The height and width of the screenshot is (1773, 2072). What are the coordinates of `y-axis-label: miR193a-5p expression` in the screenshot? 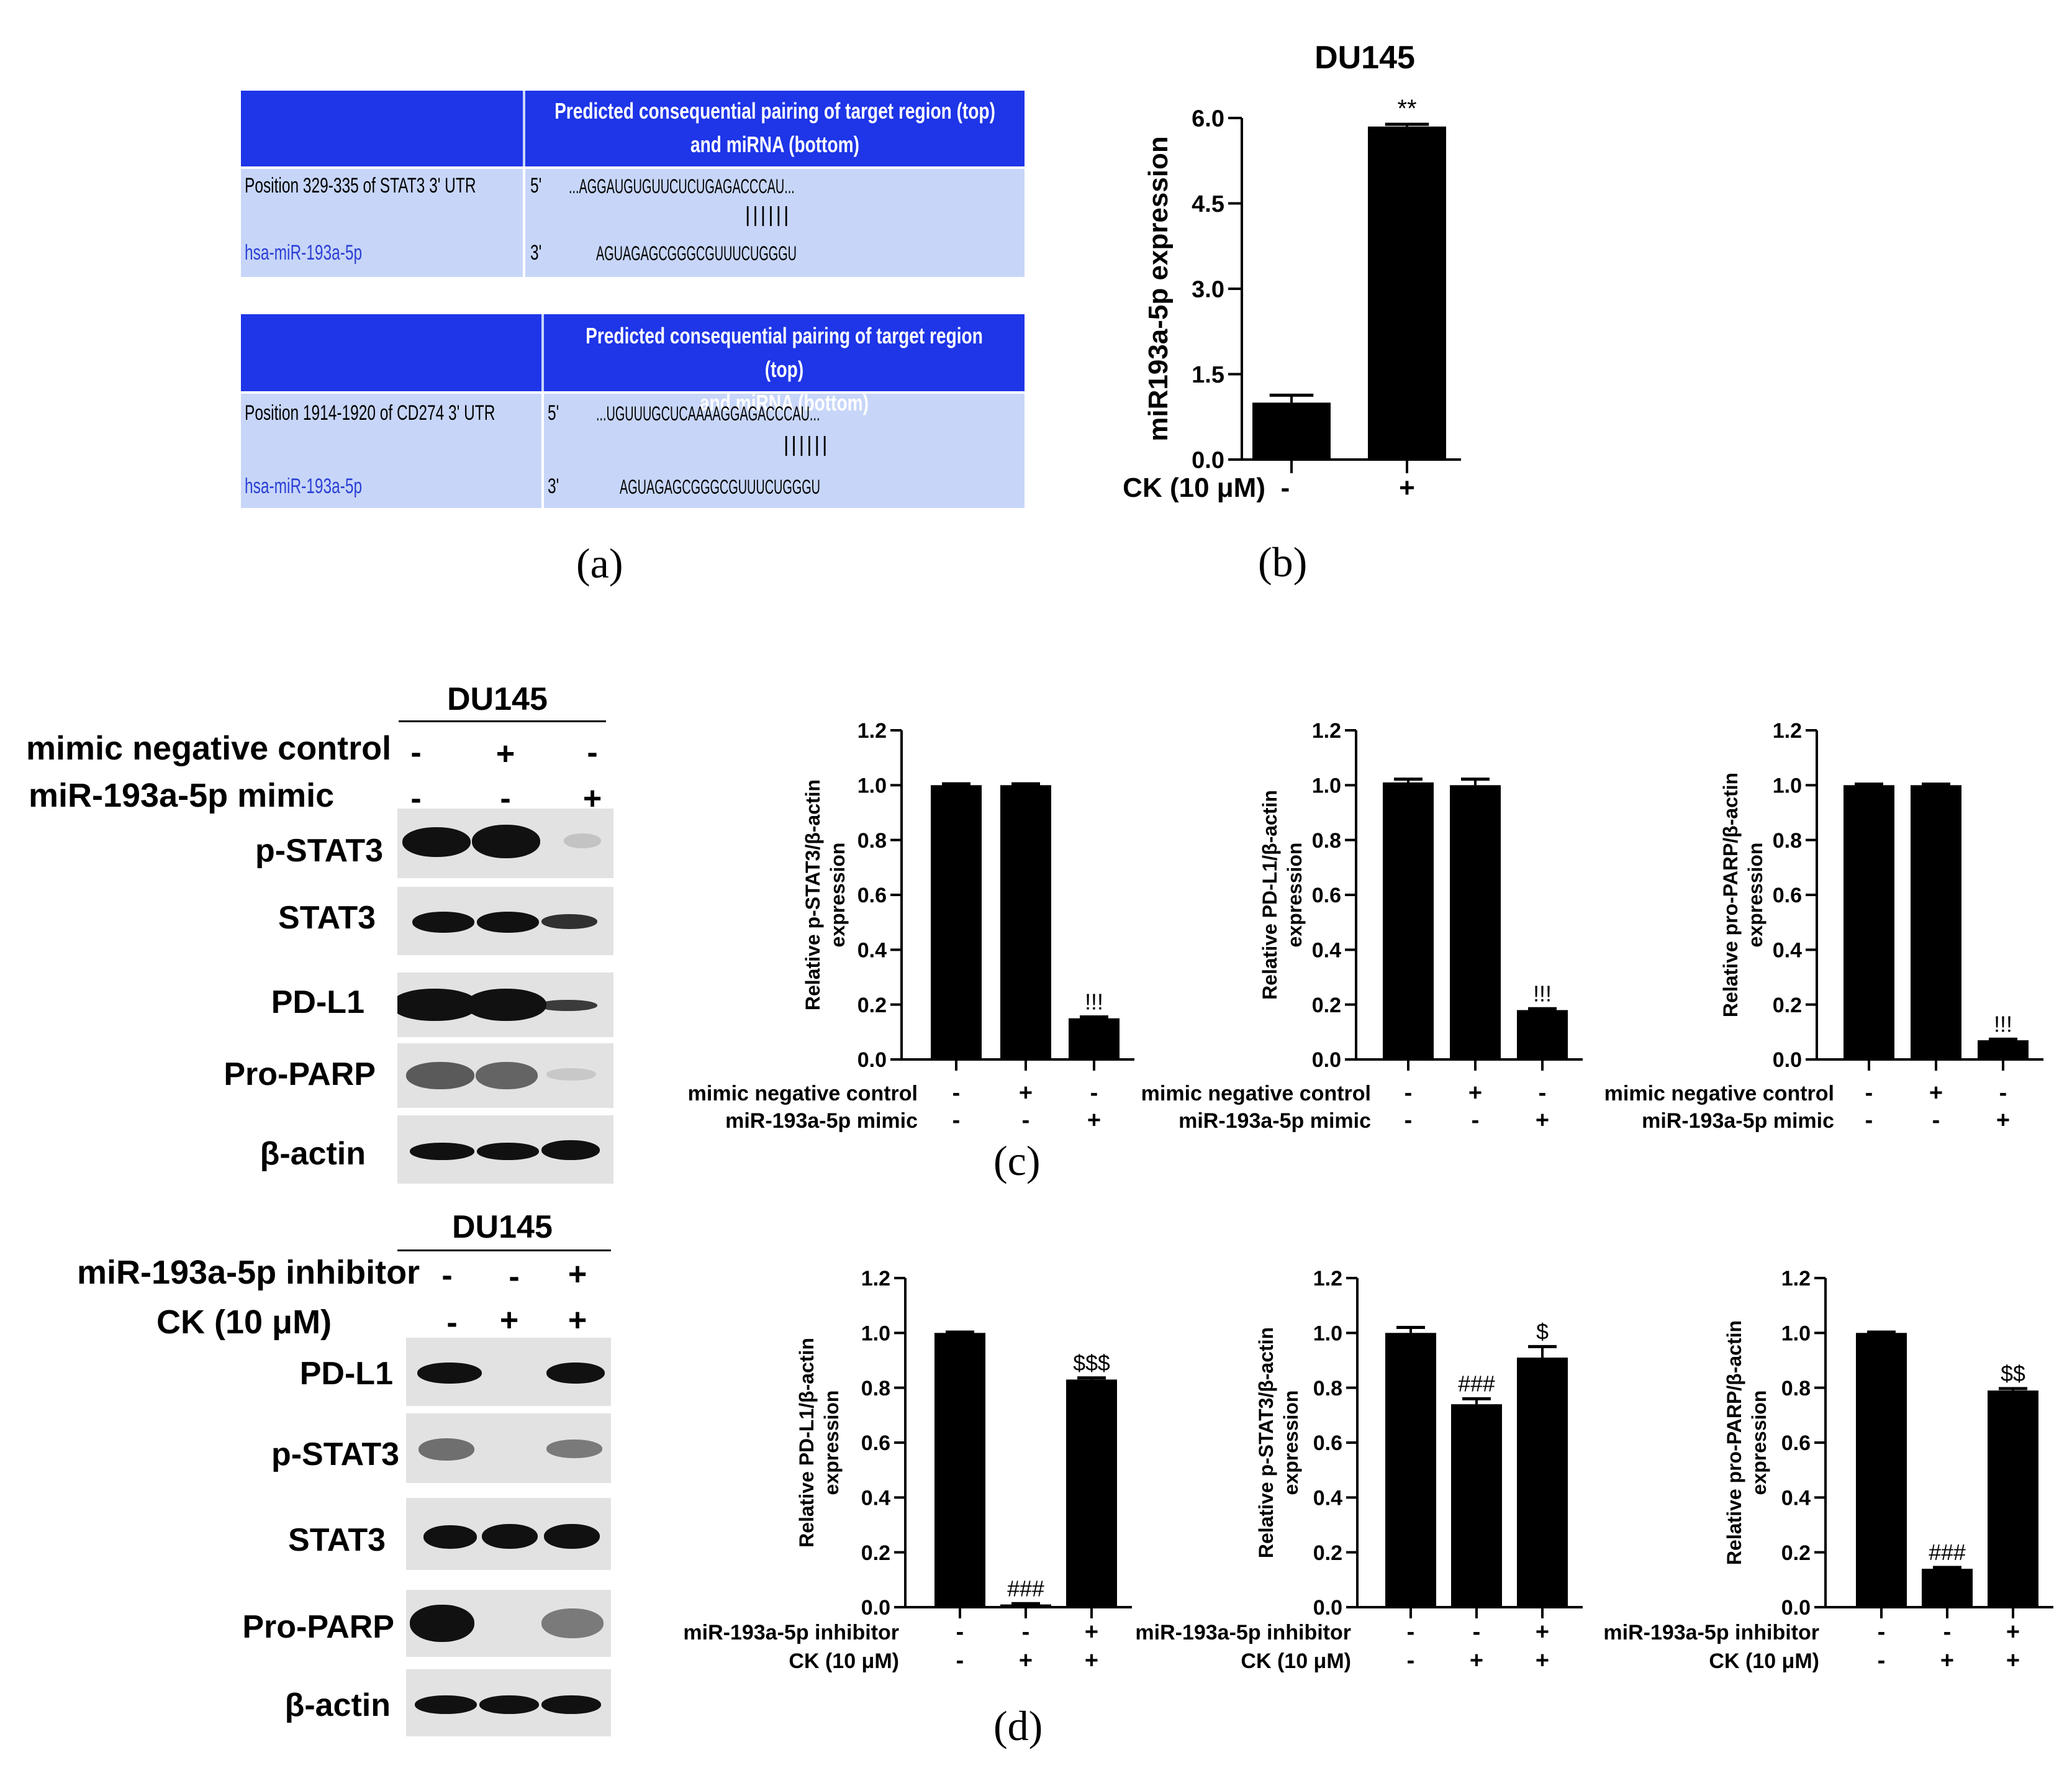 It's located at (1158, 289).